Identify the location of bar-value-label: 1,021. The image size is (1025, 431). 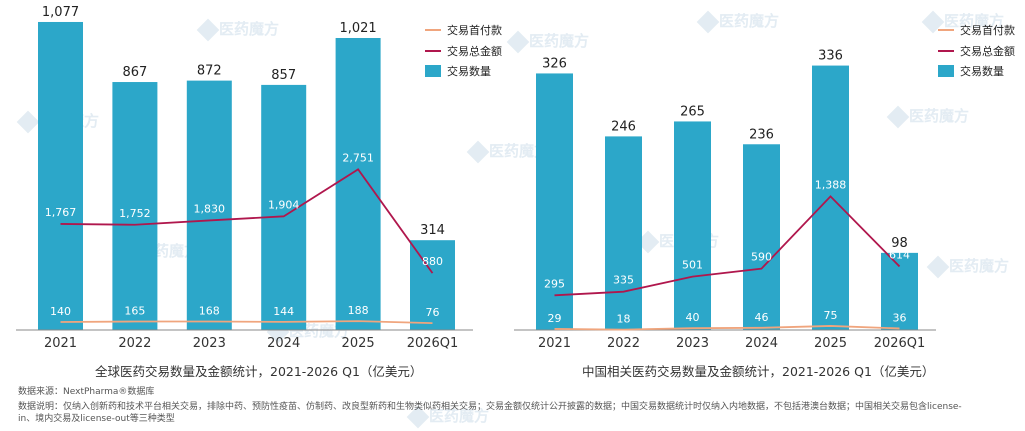
(357, 28).